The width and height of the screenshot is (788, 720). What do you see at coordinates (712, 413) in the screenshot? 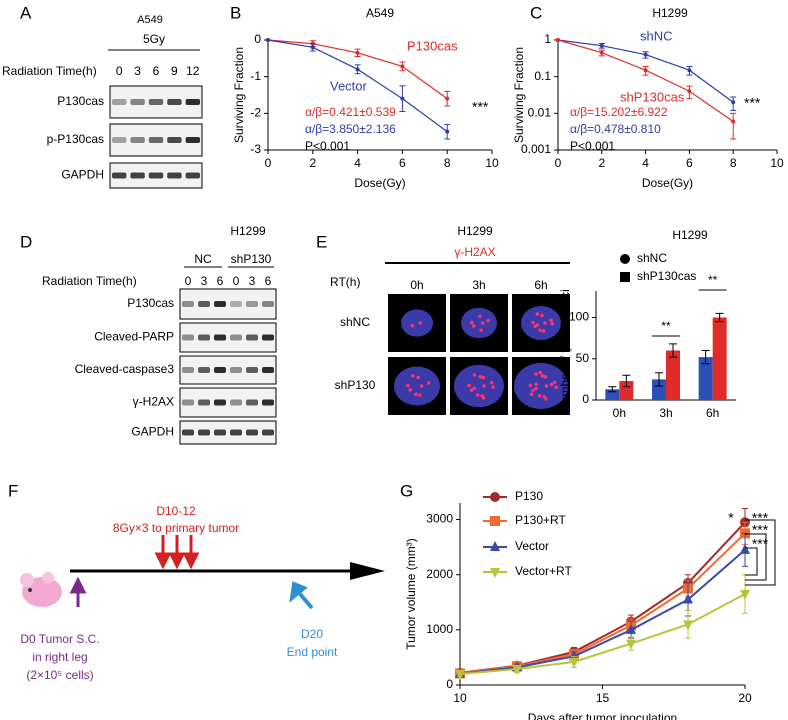
I see `x-tick-label: 6h` at bounding box center [712, 413].